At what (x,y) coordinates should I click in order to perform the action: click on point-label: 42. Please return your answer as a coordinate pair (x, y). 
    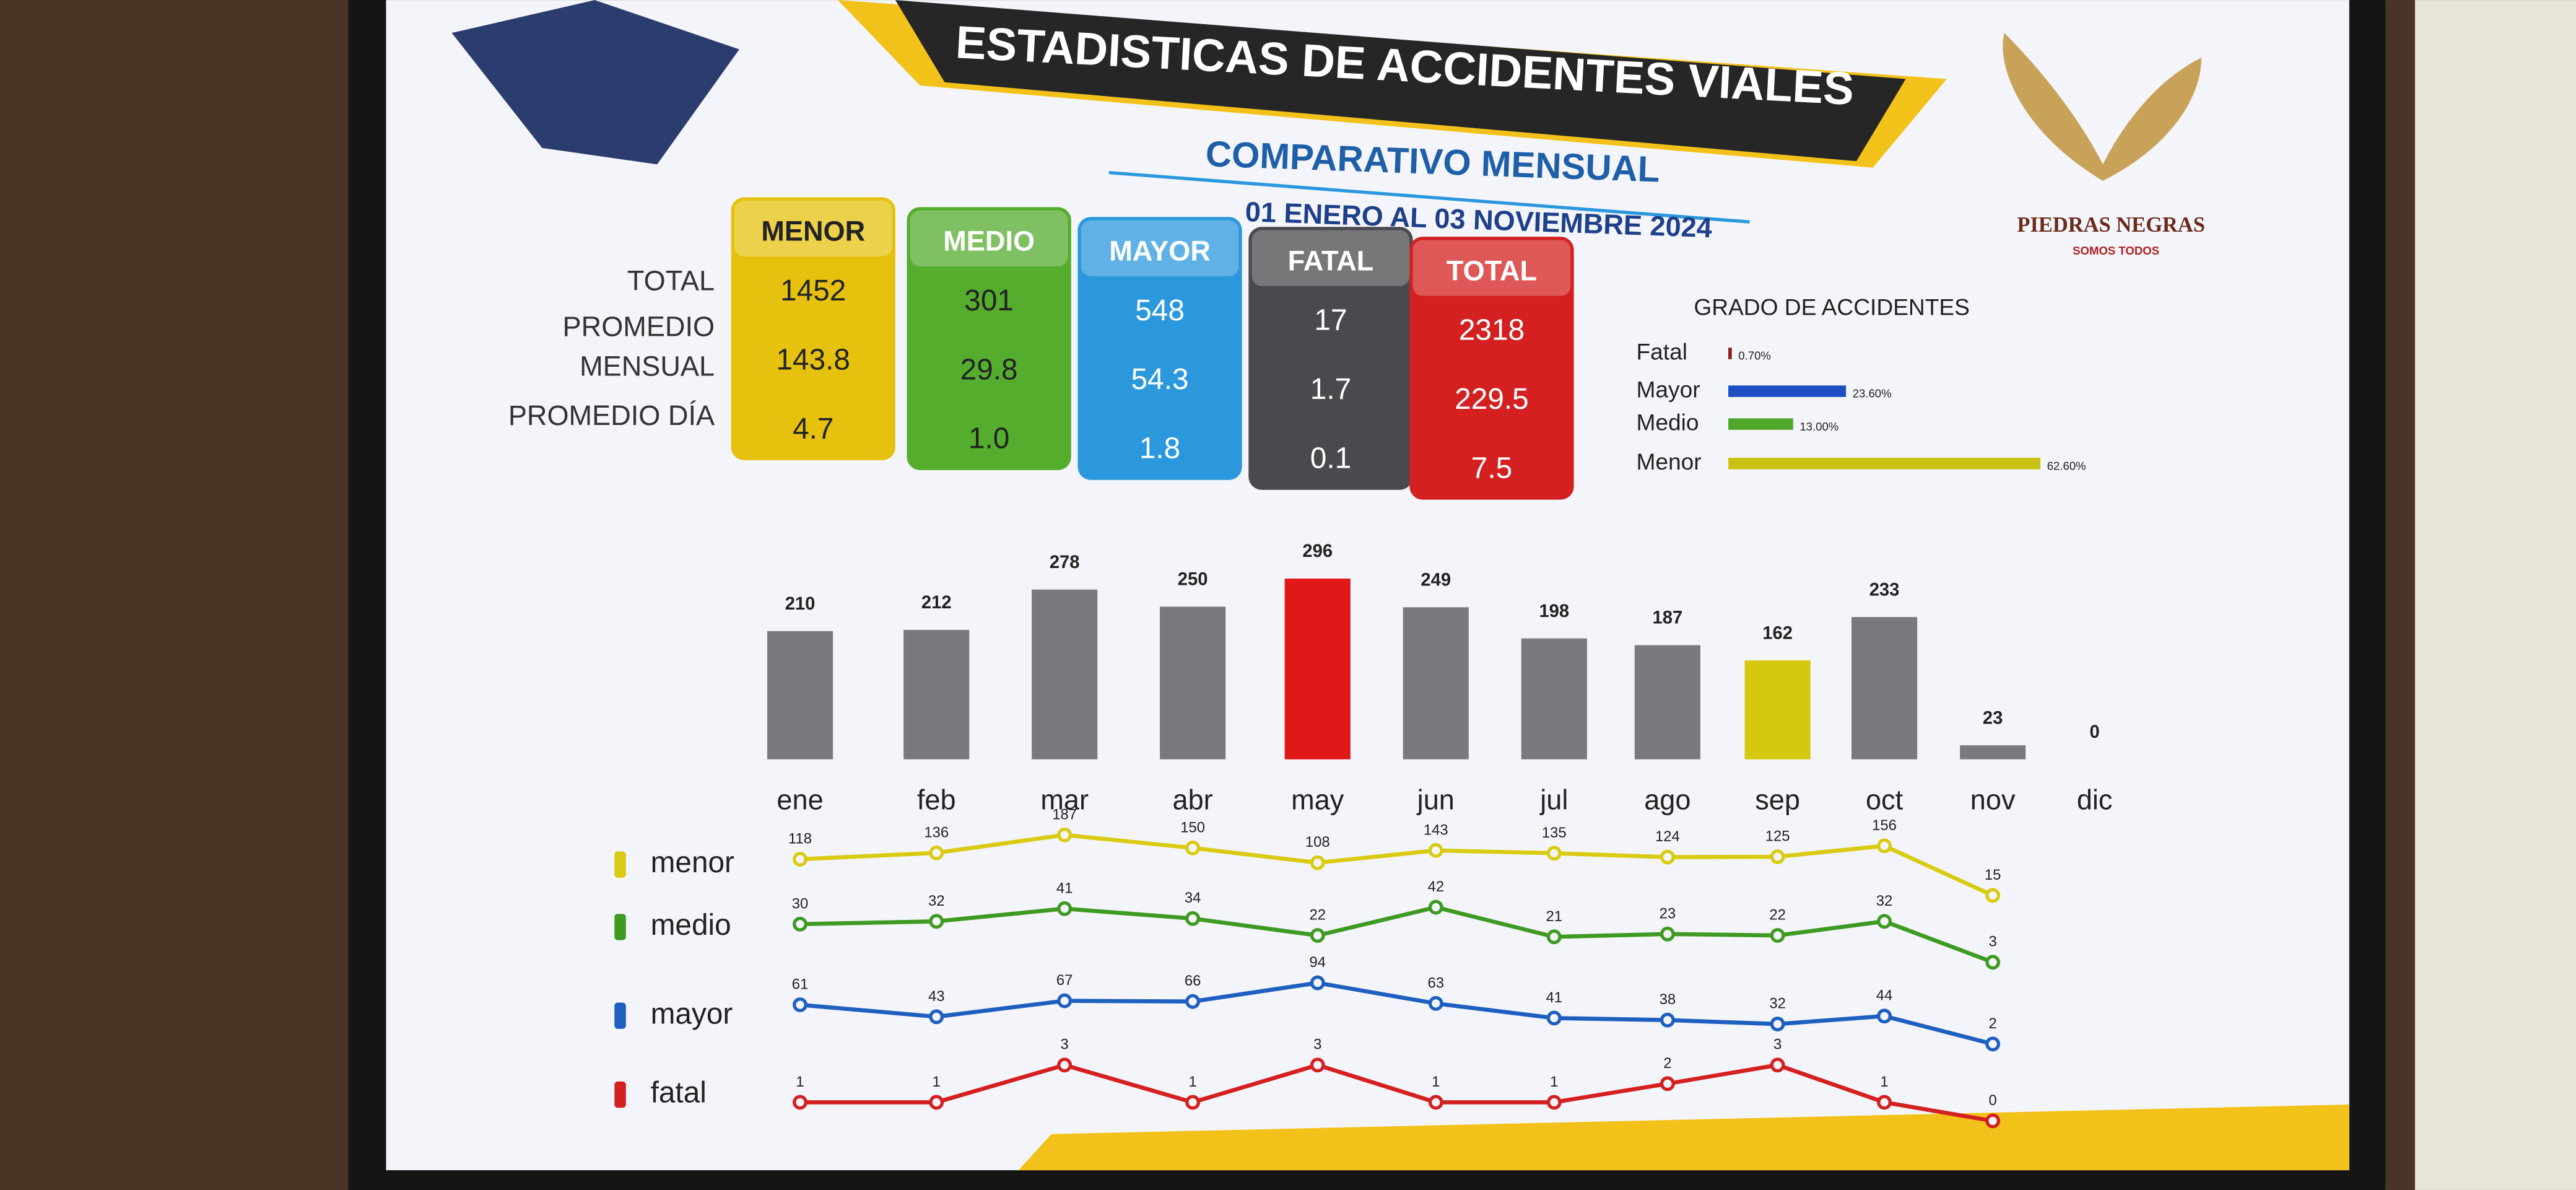
    Looking at the image, I should click on (1436, 886).